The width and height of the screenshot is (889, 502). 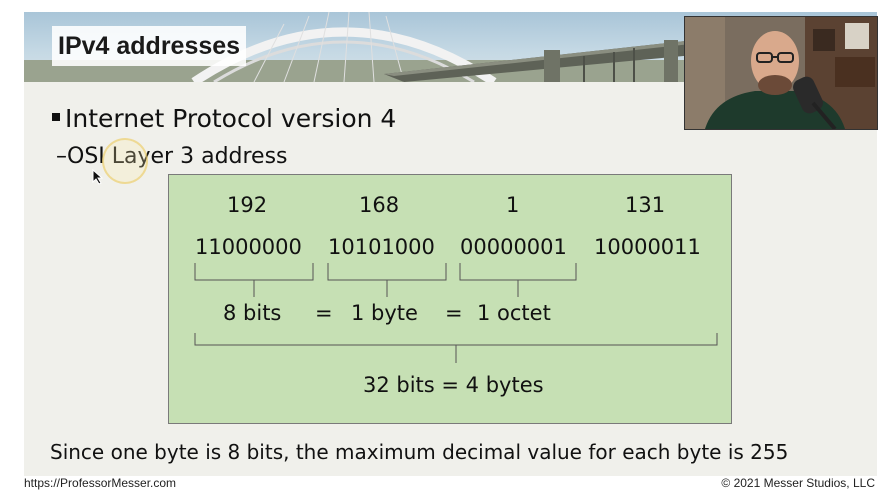 What do you see at coordinates (384, 313) in the screenshot?
I see `label-1-byte: 1 byte` at bounding box center [384, 313].